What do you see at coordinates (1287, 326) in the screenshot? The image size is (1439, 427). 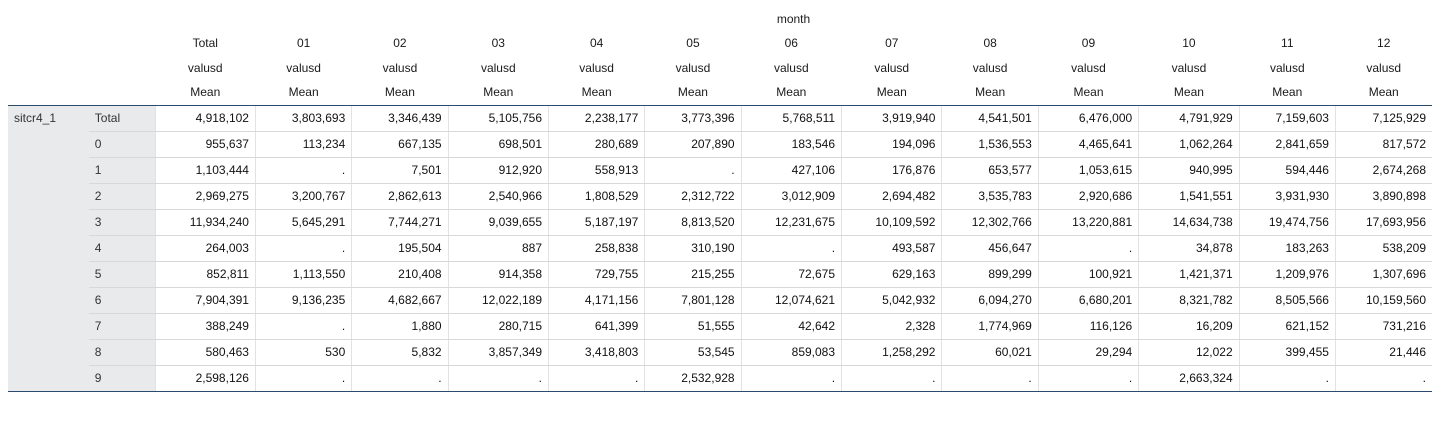 I see `table-cell: 621,152` at bounding box center [1287, 326].